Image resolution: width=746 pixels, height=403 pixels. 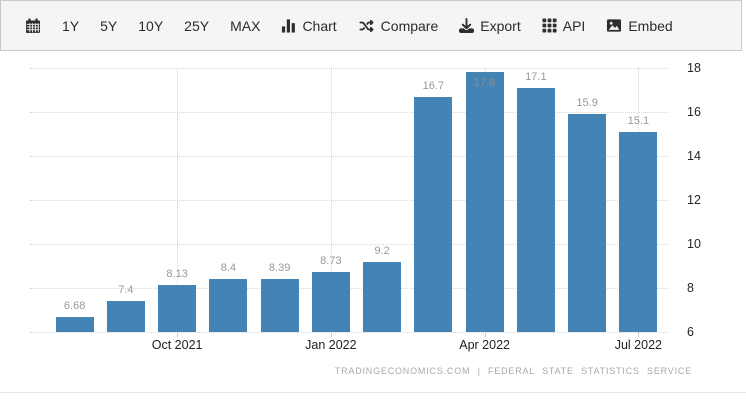 I want to click on bar-chart-icon, so click(x=288, y=25).